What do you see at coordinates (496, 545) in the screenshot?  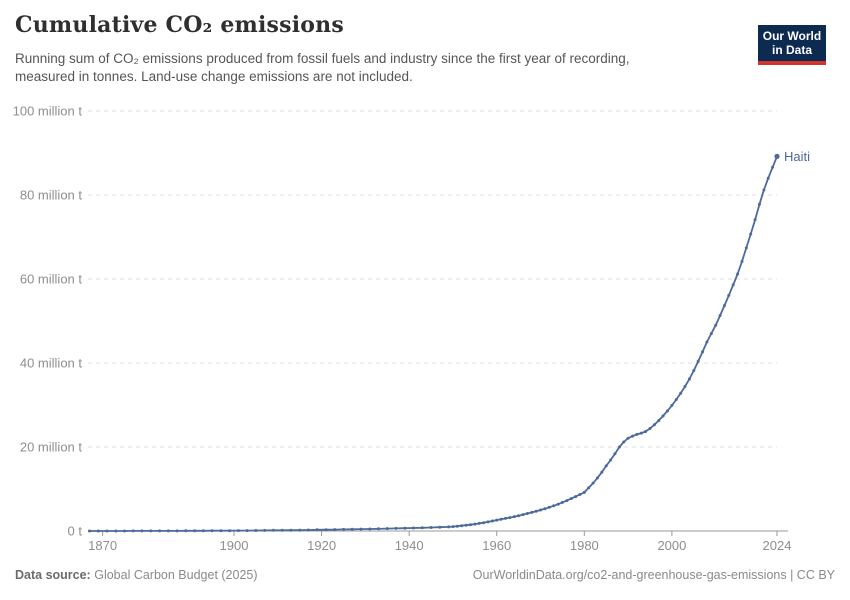 I see `x-tick-label: 1960` at bounding box center [496, 545].